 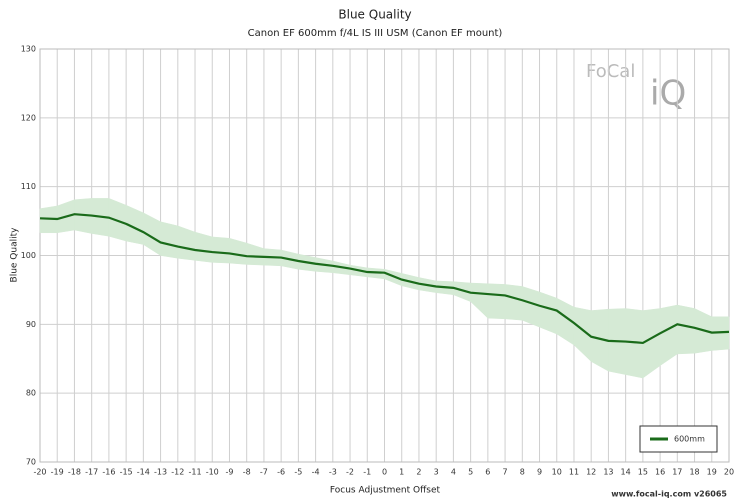 I want to click on x-tick-label: 18, so click(x=694, y=472).